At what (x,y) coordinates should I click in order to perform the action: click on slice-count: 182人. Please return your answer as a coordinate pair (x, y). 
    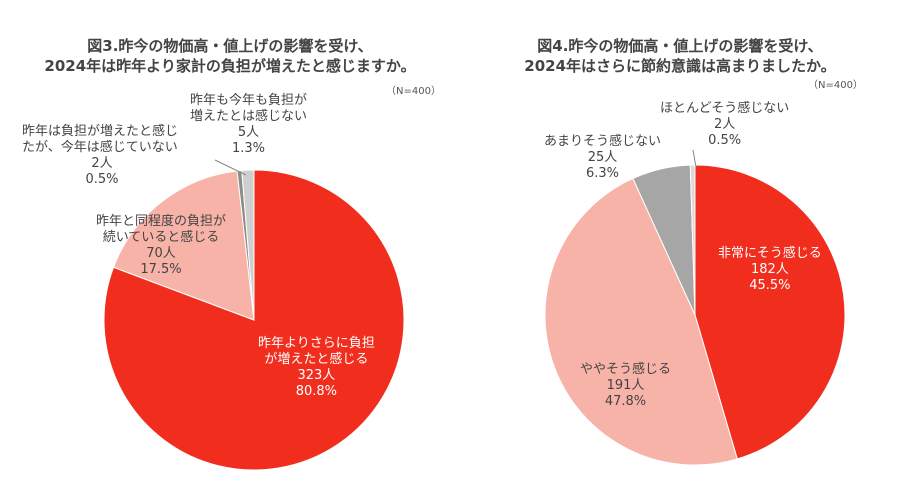
    Looking at the image, I should click on (769, 269).